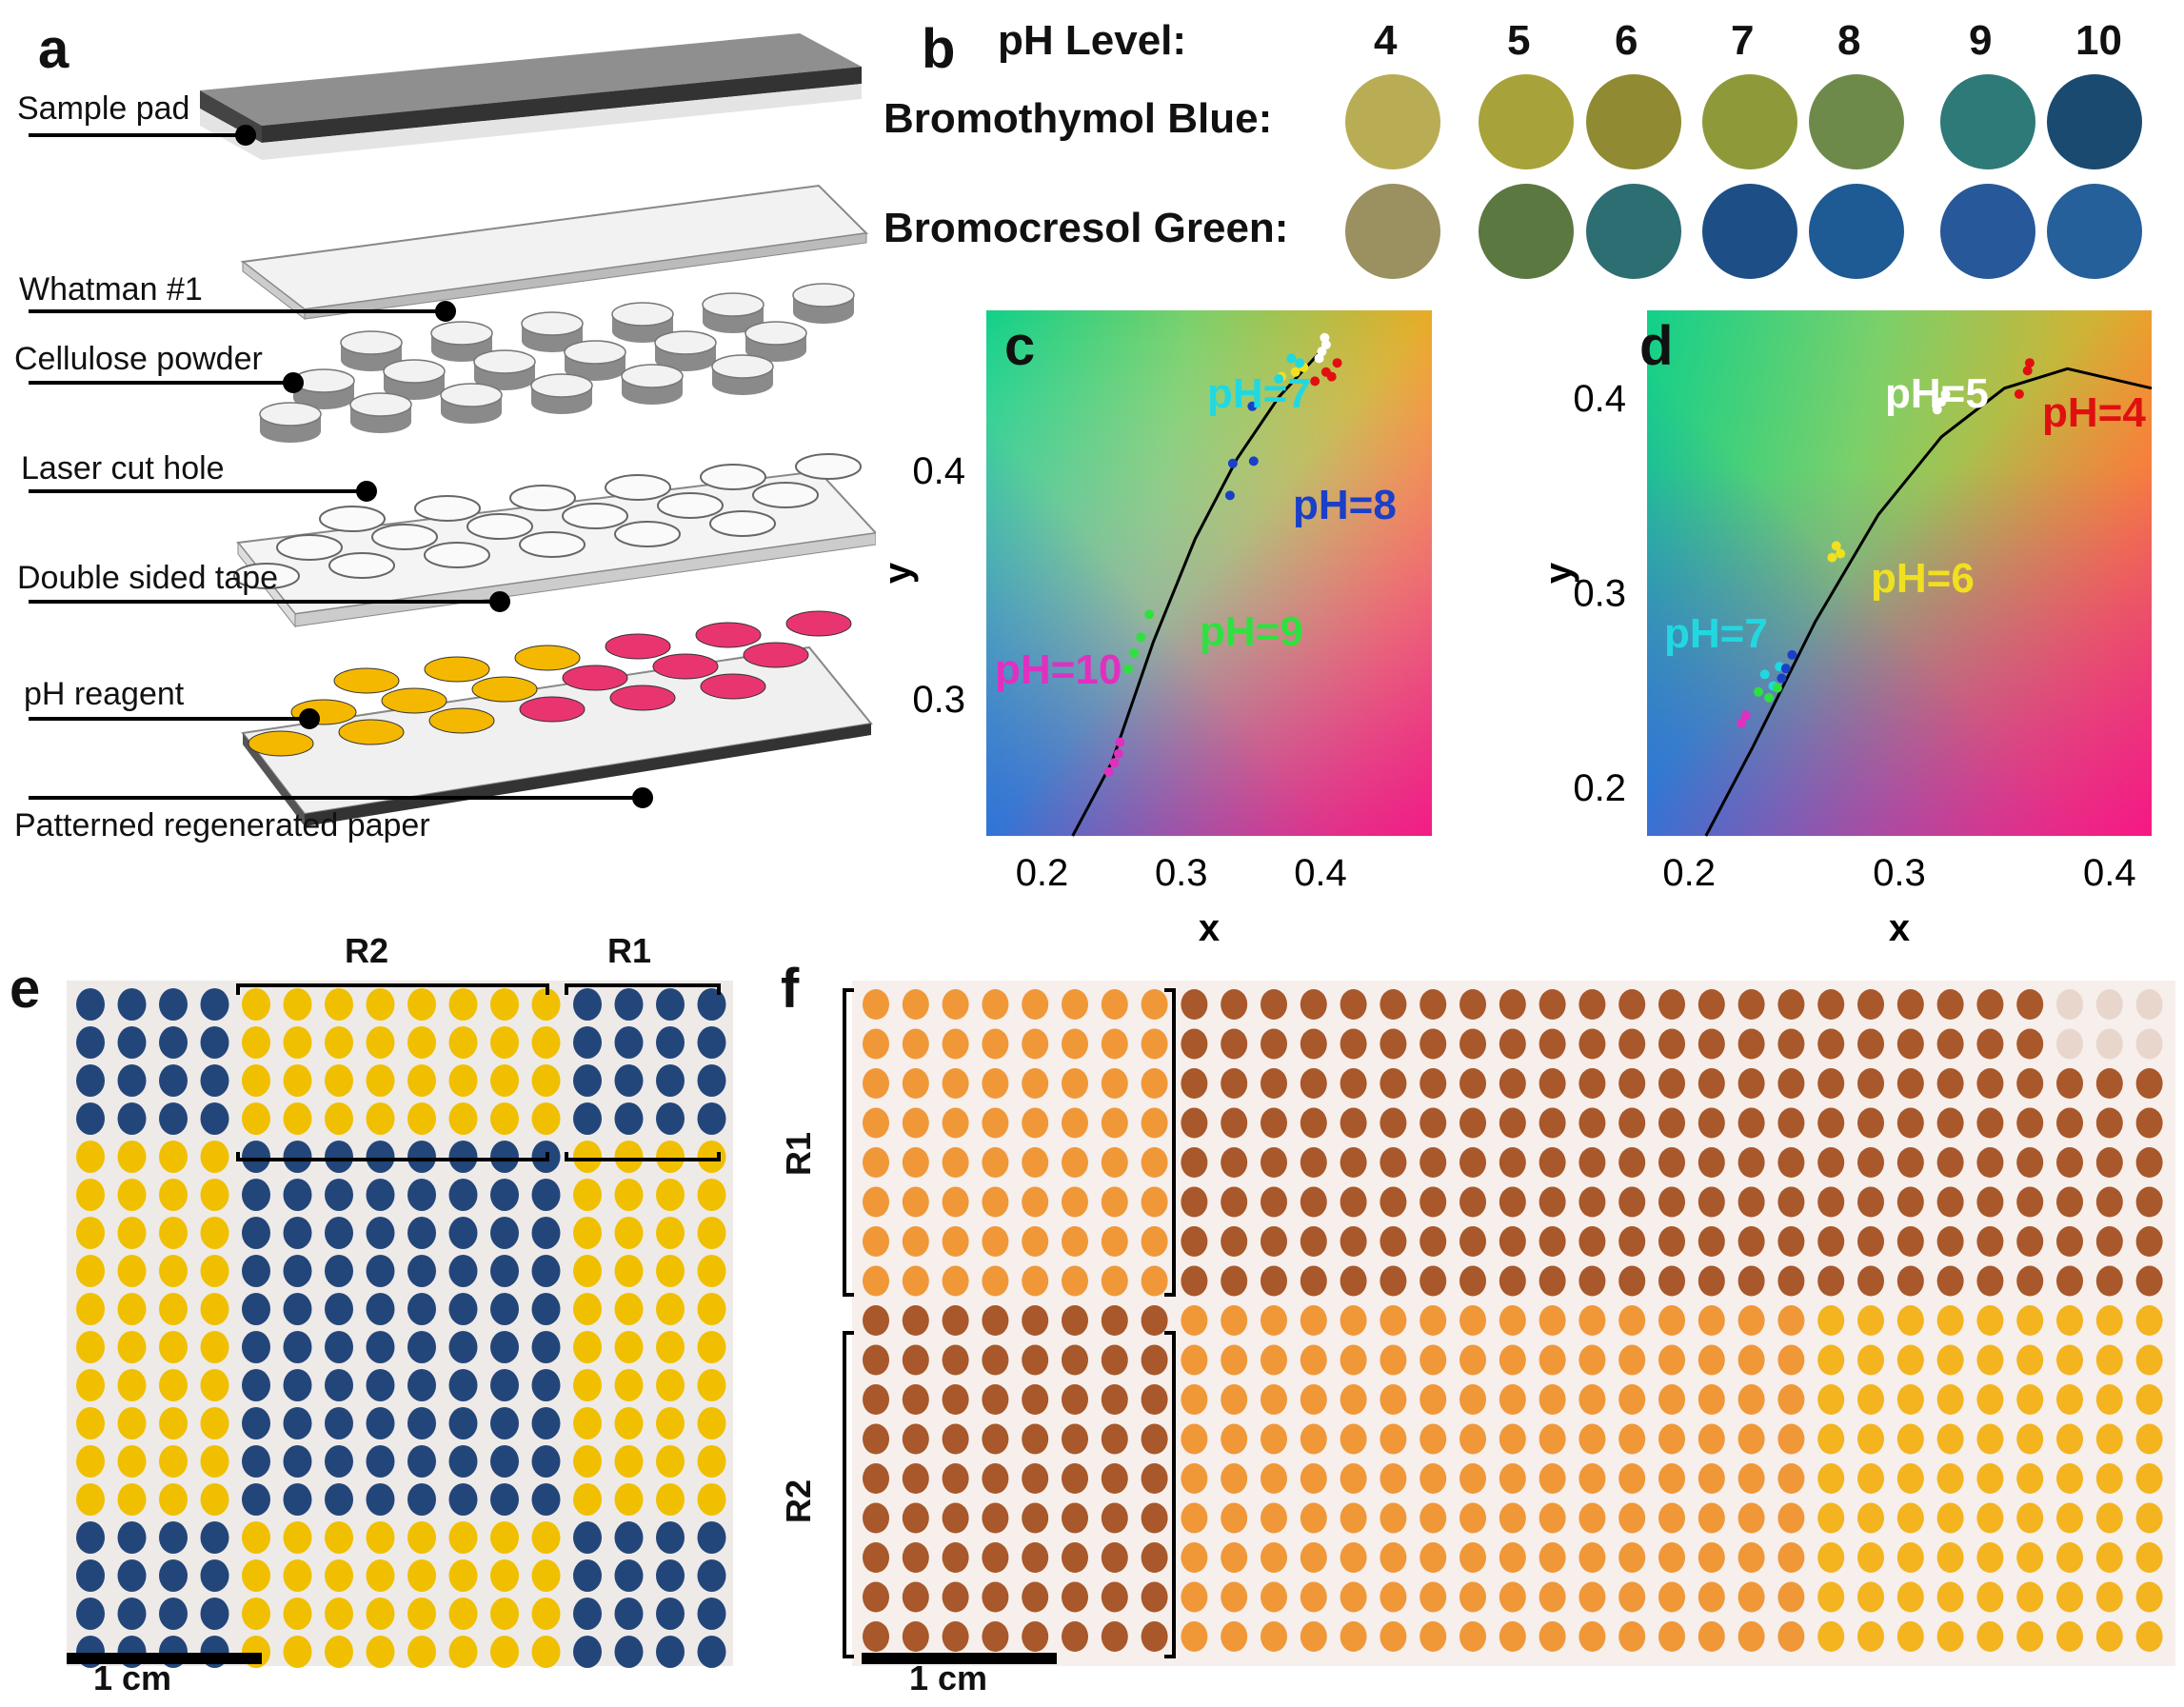  Describe the element at coordinates (138, 359) in the screenshot. I see `label-cellulose-powder: Cellulose powder` at that location.